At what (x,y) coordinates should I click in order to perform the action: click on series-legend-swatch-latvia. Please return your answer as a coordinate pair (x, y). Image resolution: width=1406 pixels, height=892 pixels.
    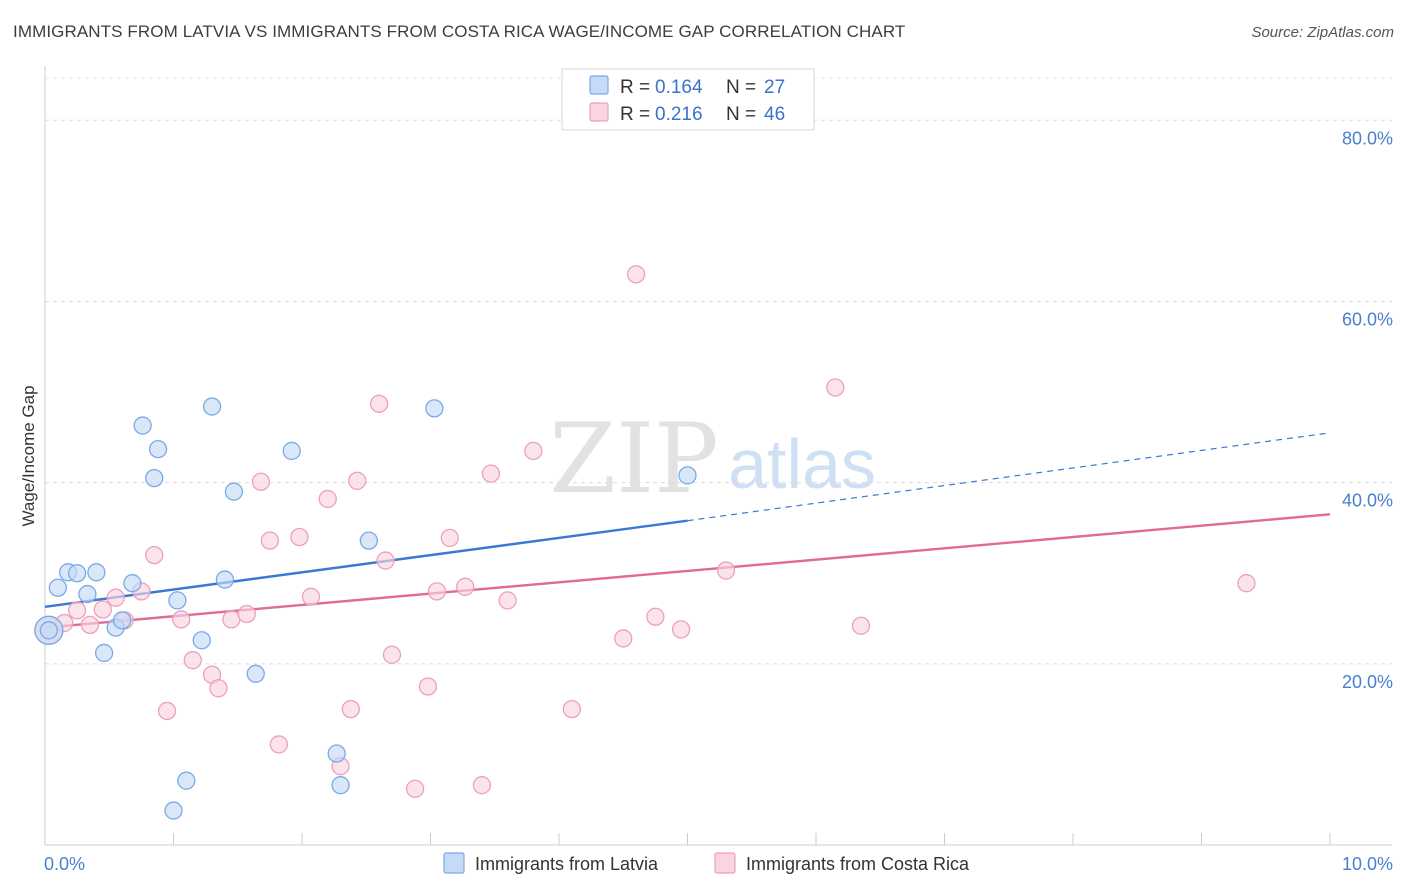
    Looking at the image, I should click on (454, 863).